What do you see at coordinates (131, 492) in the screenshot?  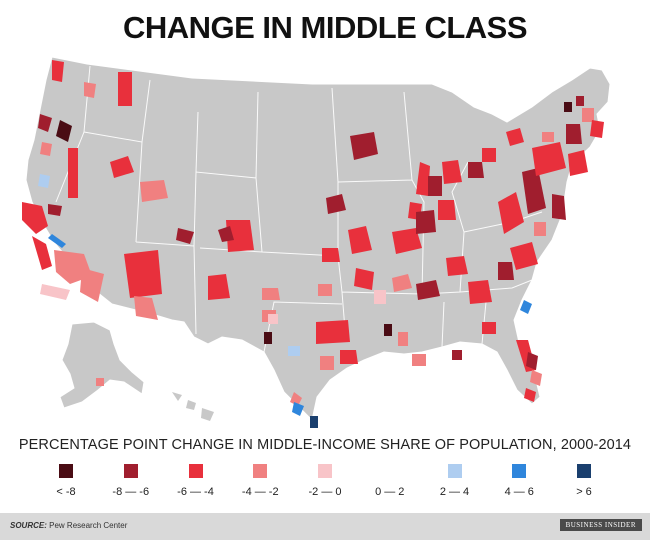 I see `legend-label: -8 — -6` at bounding box center [131, 492].